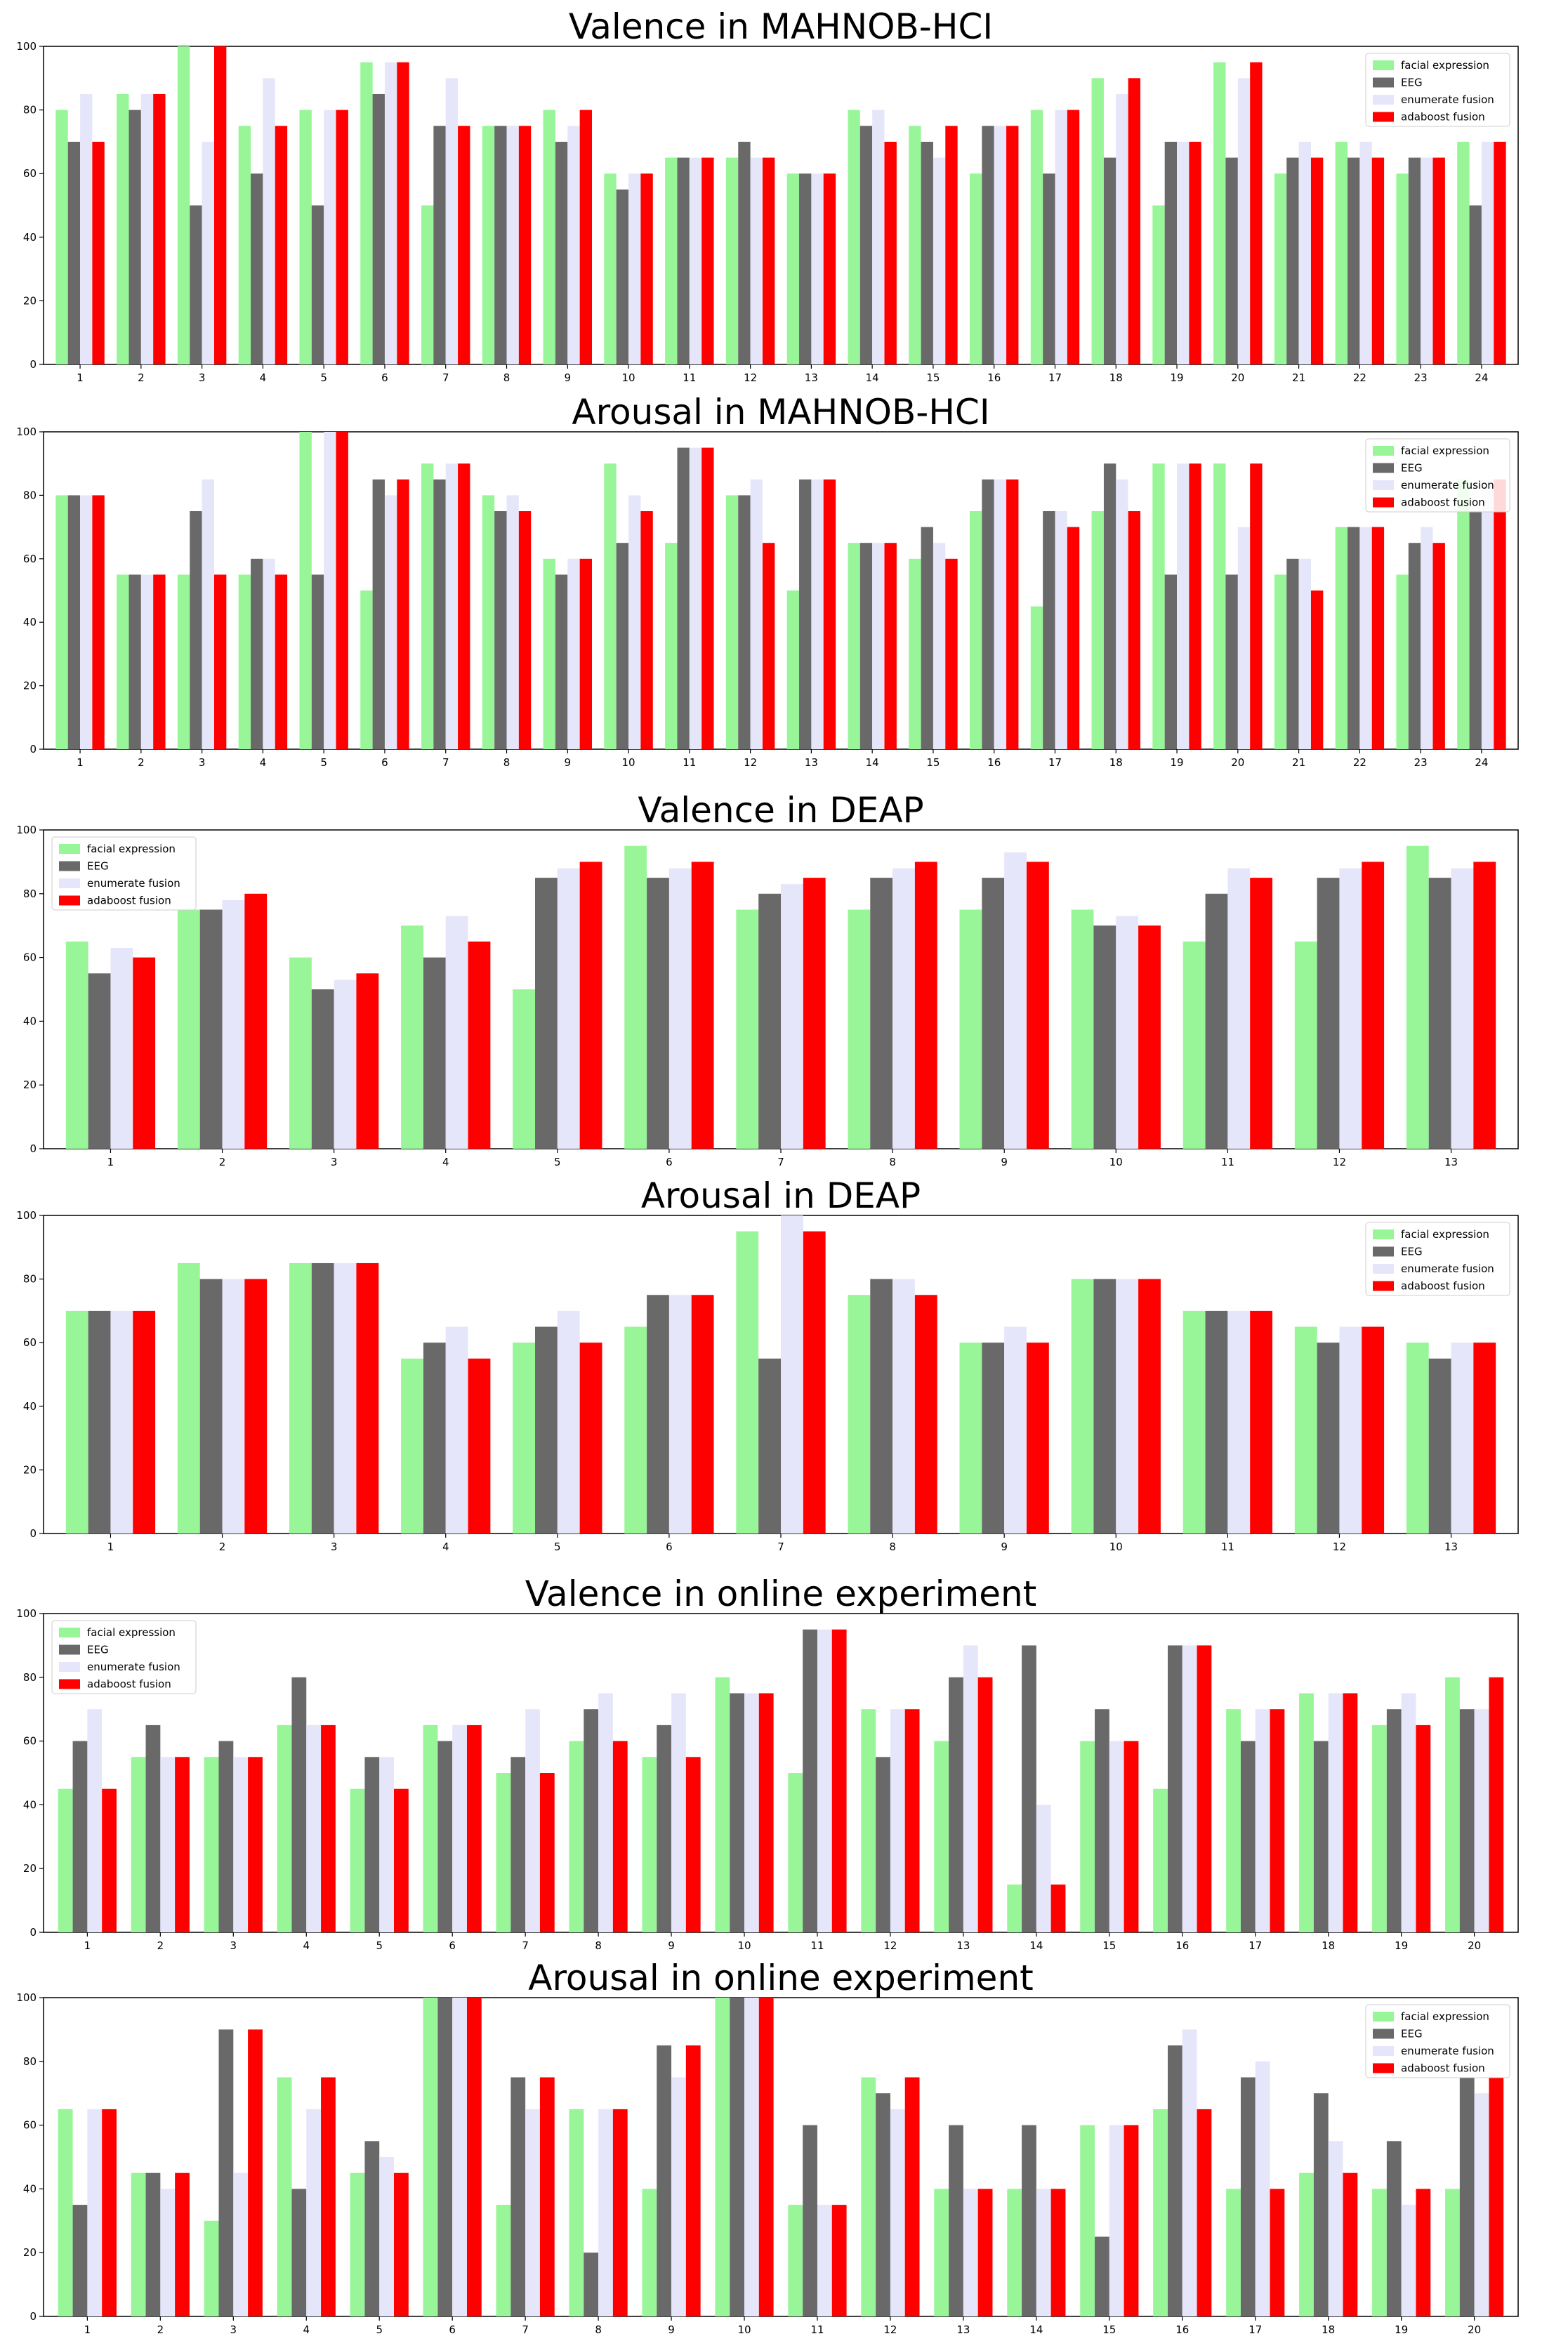 The height and width of the screenshot is (2348, 1568). I want to click on y-tick-label: 60, so click(30, 559).